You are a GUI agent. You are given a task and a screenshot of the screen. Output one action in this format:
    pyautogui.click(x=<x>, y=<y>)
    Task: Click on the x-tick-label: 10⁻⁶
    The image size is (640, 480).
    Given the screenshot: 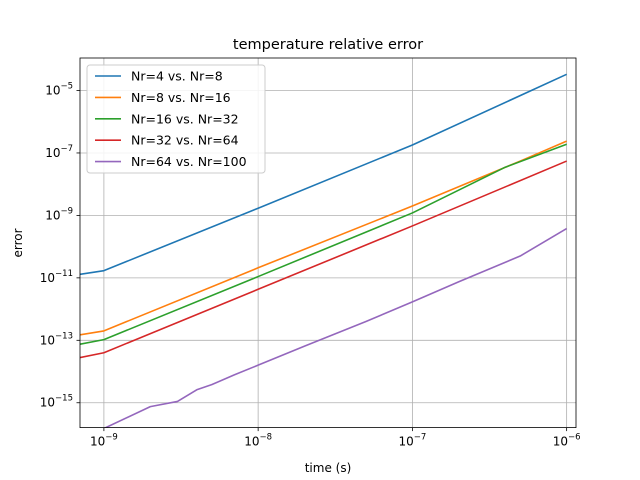 What is the action you would take?
    pyautogui.click(x=567, y=441)
    